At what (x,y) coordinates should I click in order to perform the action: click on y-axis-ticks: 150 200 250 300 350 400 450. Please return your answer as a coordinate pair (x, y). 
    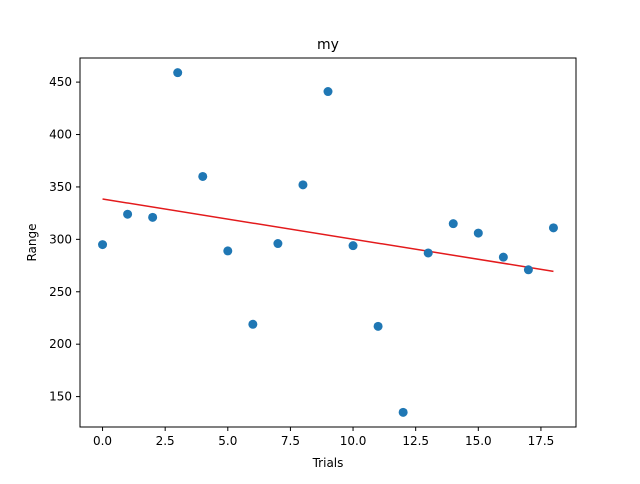
    Looking at the image, I should click on (64, 239).